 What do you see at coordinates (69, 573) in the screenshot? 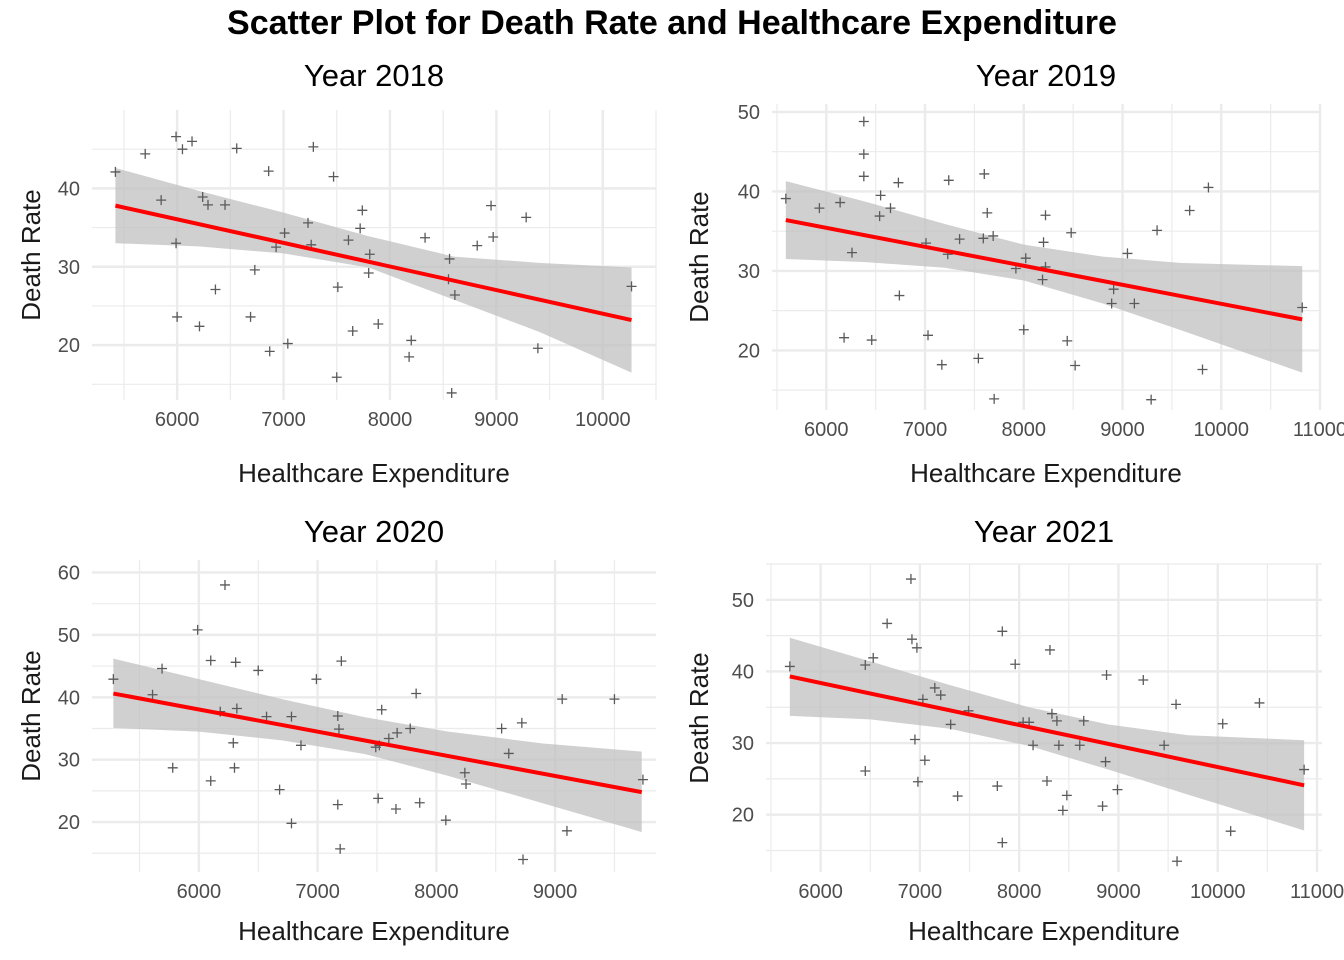
I see `y-tick-label: 60` at bounding box center [69, 573].